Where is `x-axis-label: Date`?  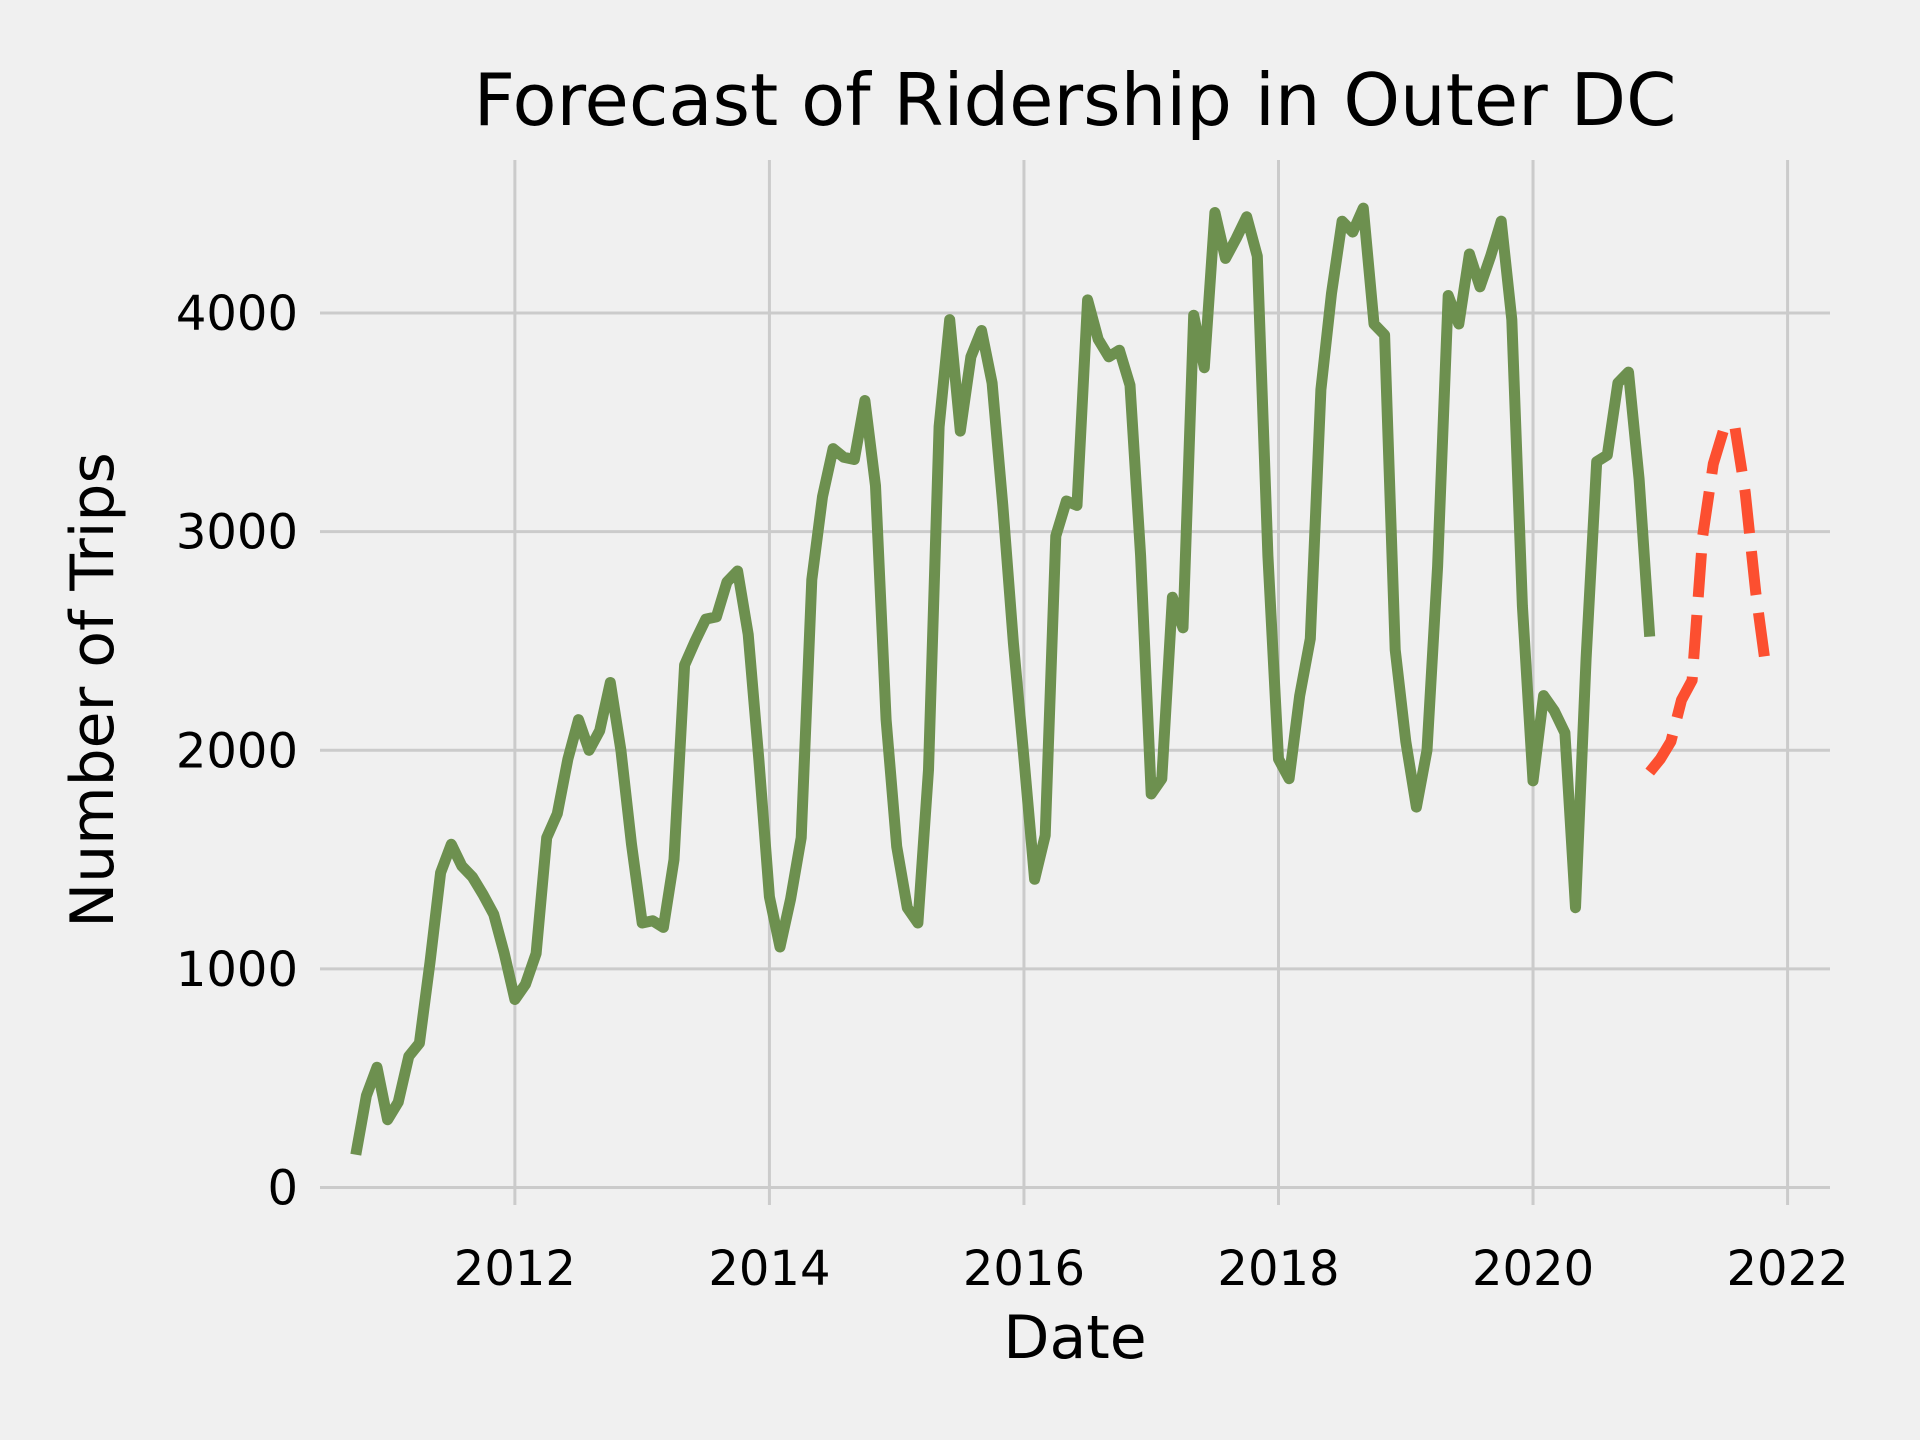 x-axis-label: Date is located at coordinates (1074, 1338).